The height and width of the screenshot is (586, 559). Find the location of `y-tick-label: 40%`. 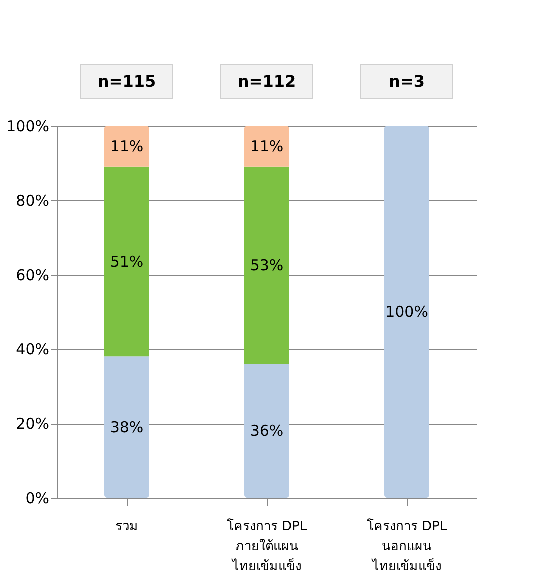

y-tick-label: 40% is located at coordinates (33, 349).